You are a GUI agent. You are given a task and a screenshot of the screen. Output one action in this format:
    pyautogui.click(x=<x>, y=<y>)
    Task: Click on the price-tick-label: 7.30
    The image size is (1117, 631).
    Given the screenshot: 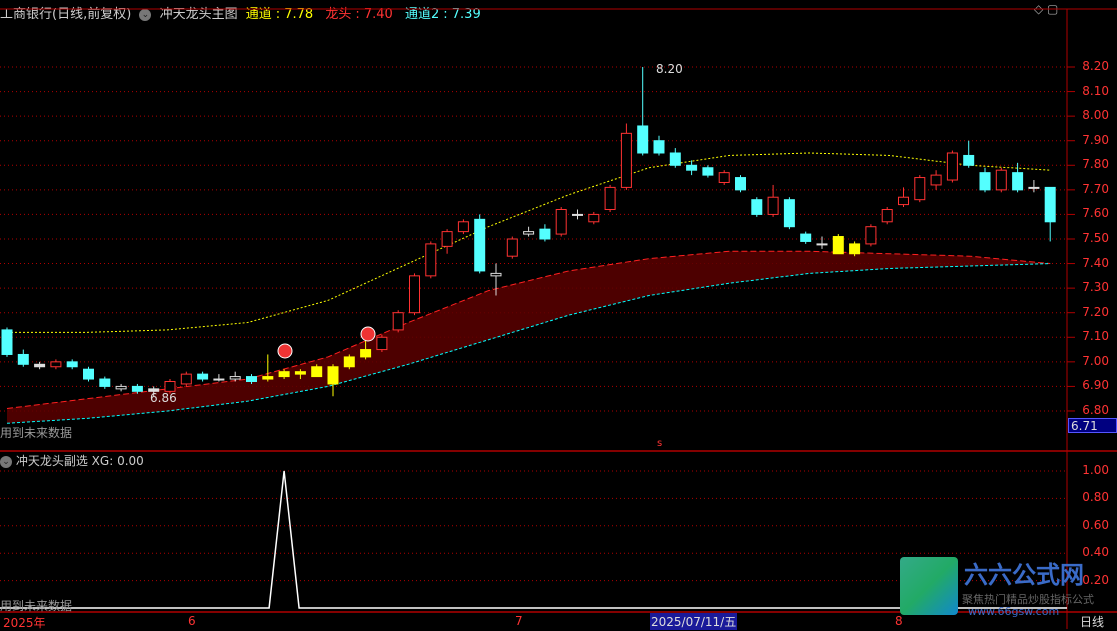 What is the action you would take?
    pyautogui.click(x=1095, y=287)
    